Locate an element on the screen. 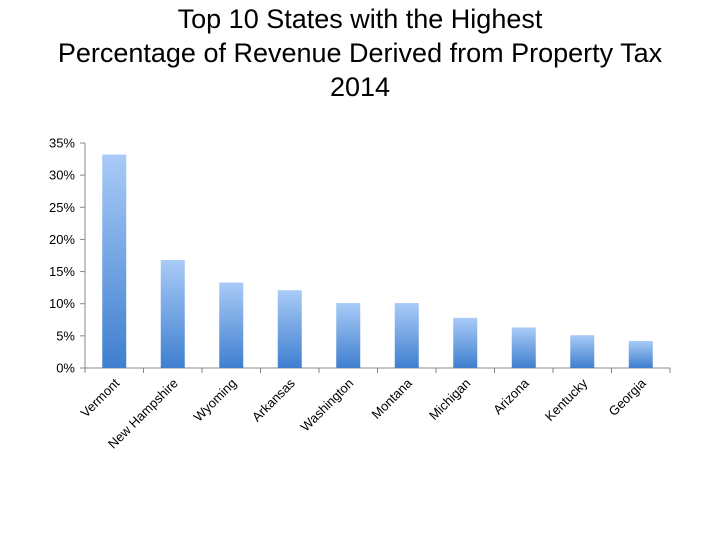  x-category-label: Arkansas is located at coordinates (273, 399).